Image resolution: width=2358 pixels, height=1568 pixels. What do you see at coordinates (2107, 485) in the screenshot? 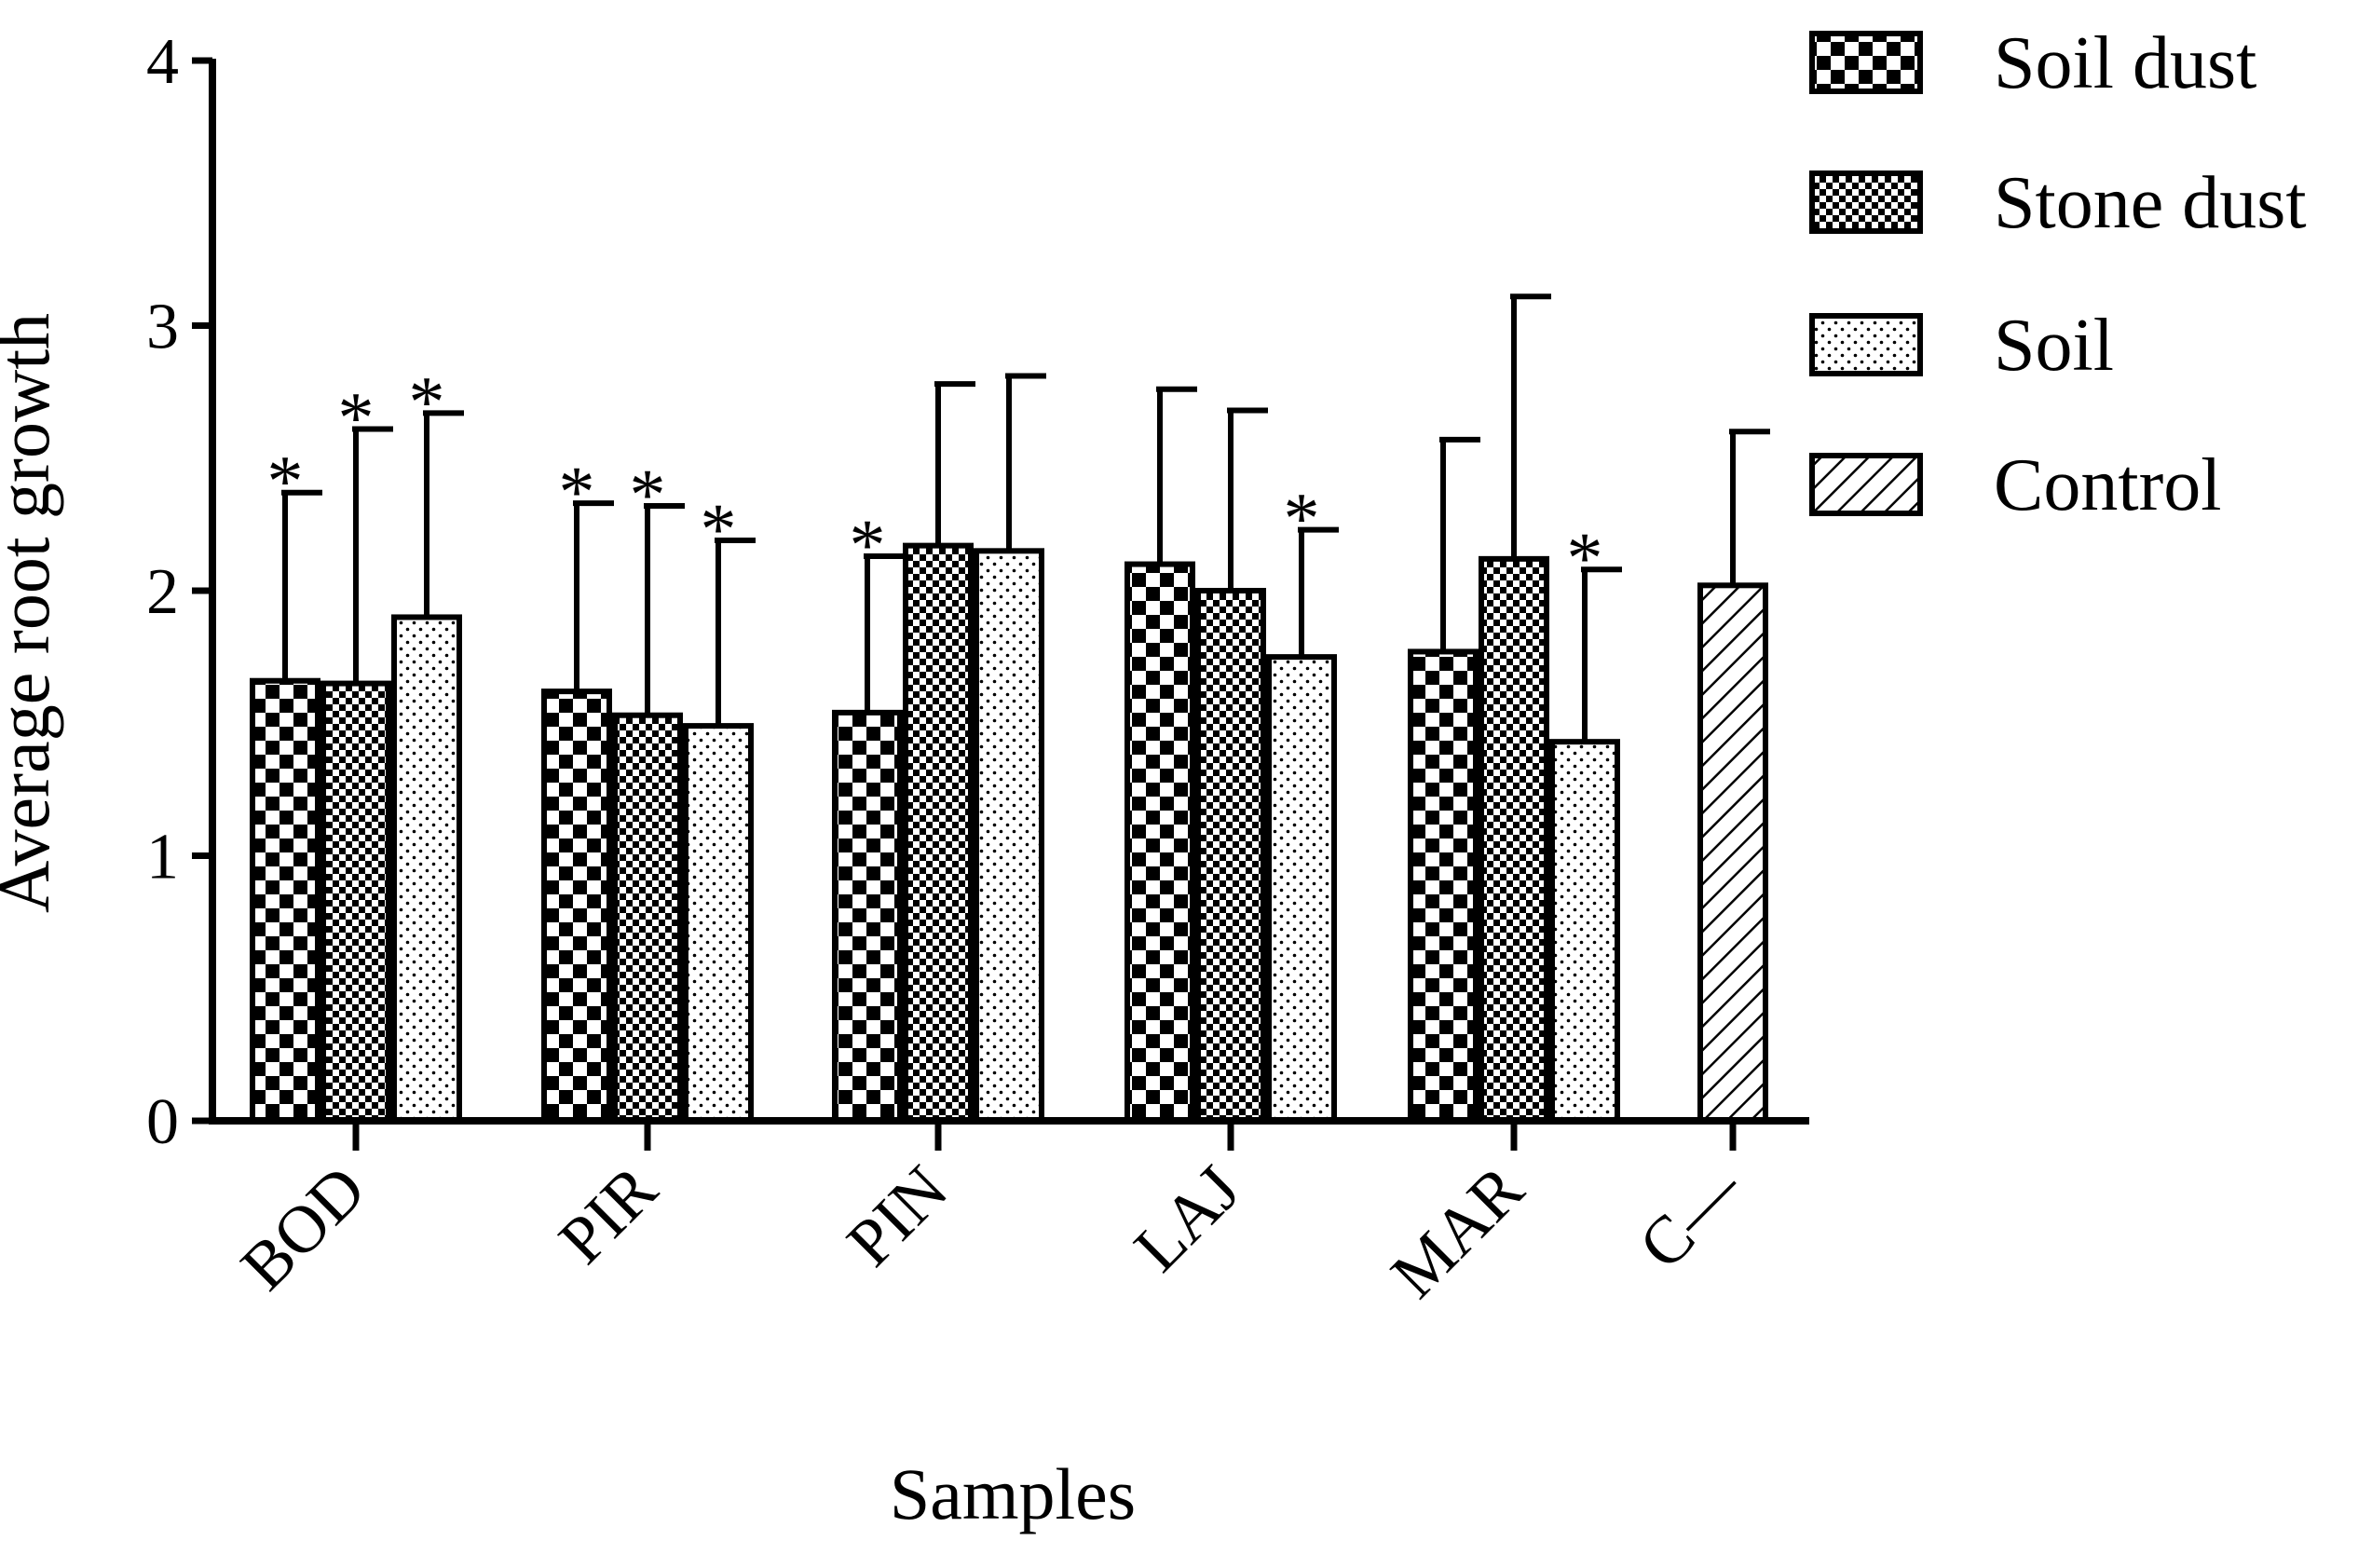
I see `legend-label-control: Control` at bounding box center [2107, 485].